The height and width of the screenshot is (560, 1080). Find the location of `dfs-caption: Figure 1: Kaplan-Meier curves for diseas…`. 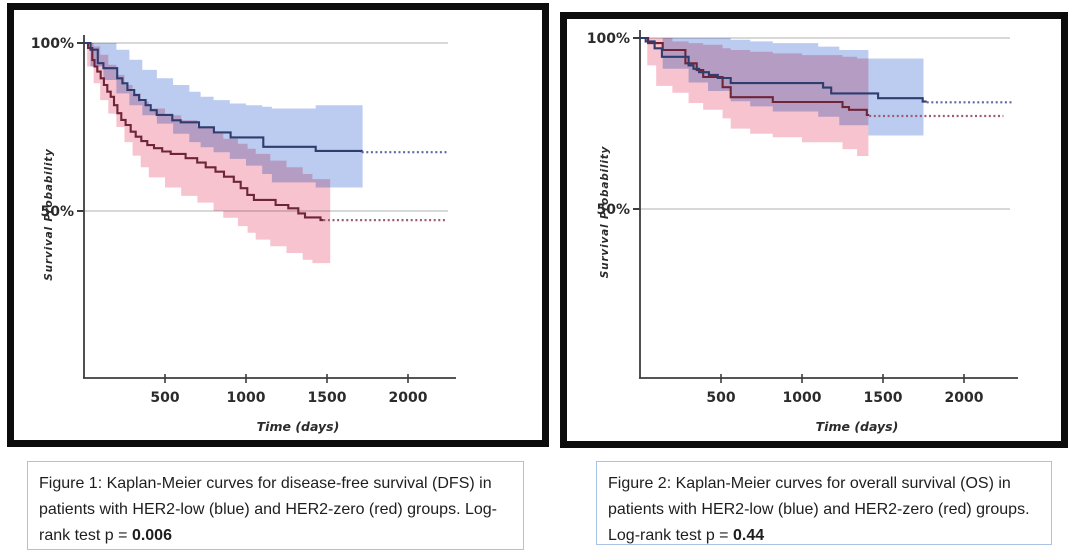

dfs-caption: Figure 1: Kaplan-Meier curves for diseas… is located at coordinates (275, 505).